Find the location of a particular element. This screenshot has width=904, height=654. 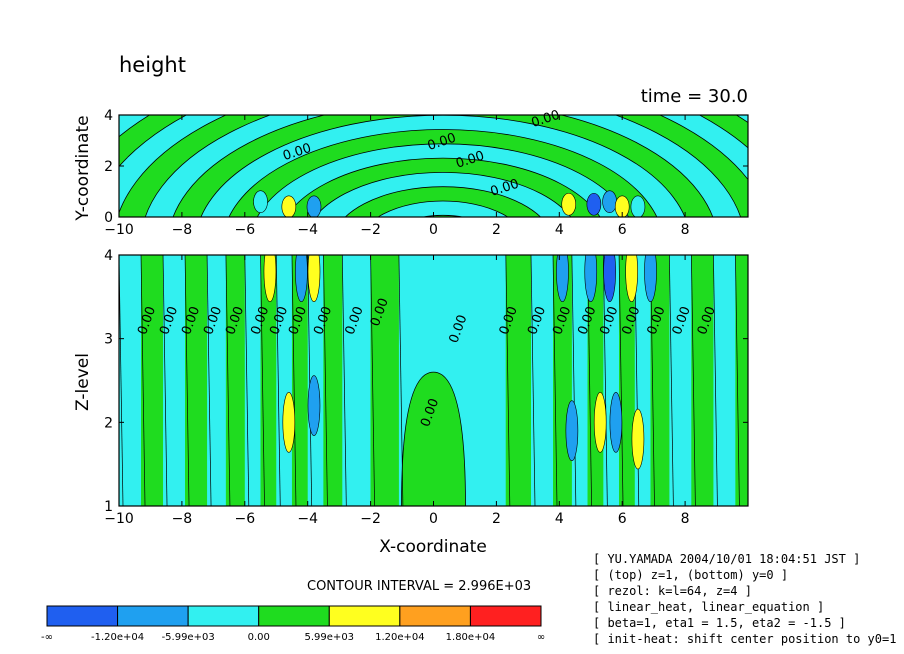

top-contour-band is located at coordinates (443, 209).